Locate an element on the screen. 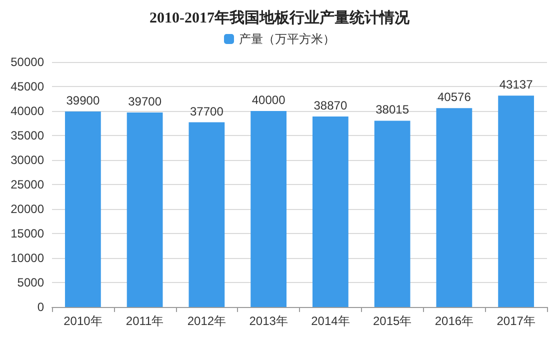  y-tick-label: 20000 is located at coordinates (27, 209).